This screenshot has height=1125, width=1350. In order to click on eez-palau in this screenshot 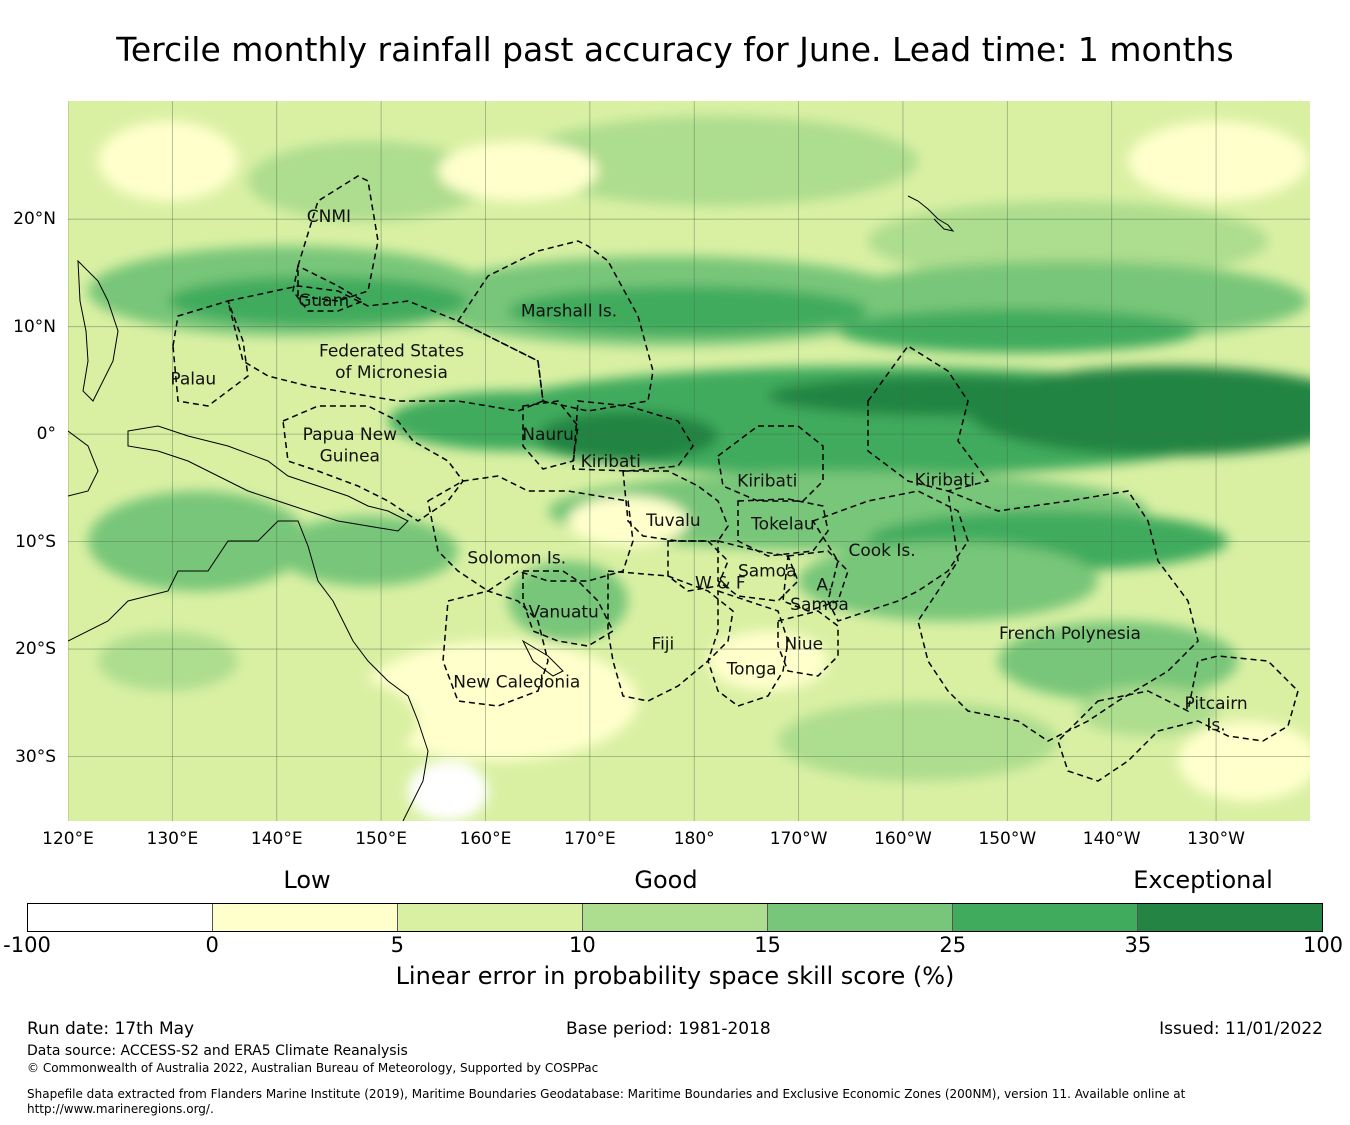, I will do `click(210, 353)`.